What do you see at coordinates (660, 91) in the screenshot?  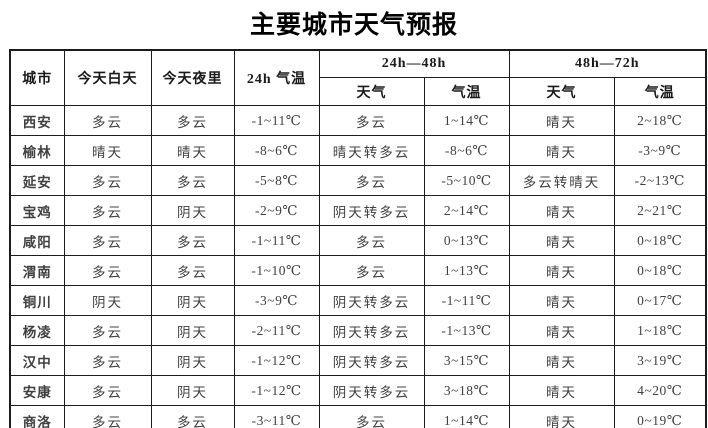 I see `header-temp-48-72: 气温` at bounding box center [660, 91].